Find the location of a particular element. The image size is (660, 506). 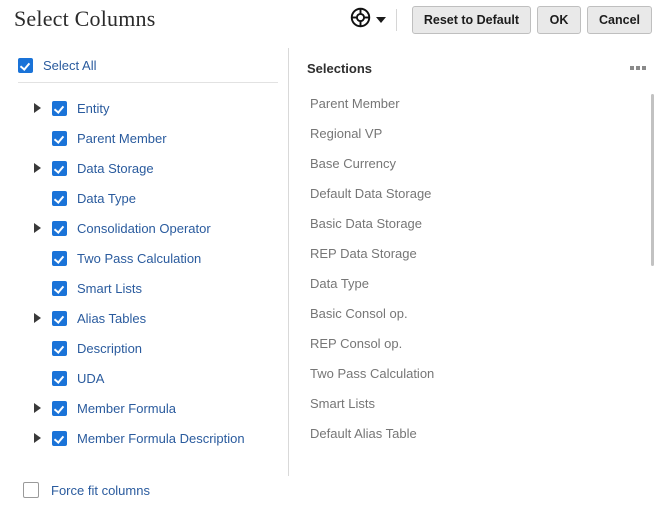

tree-row: Two Pass Calculation is located at coordinates (144, 258).